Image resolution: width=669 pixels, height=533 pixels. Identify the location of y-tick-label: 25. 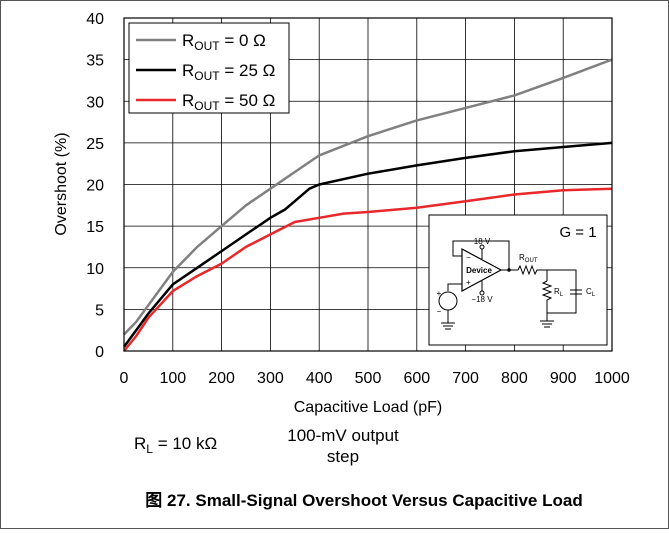
(95, 144).